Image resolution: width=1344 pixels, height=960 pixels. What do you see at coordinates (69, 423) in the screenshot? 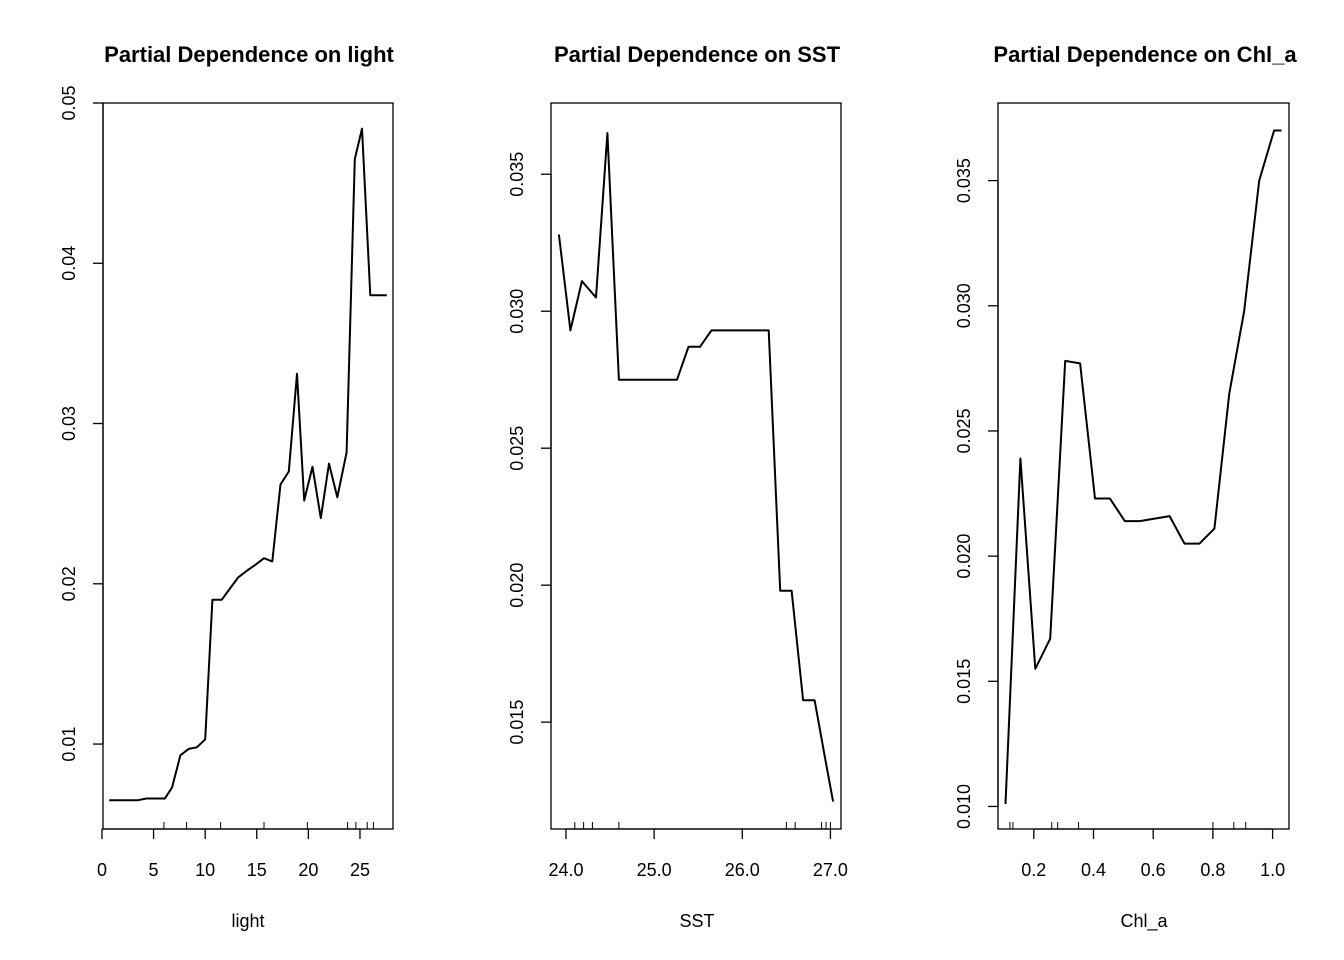
I see `y-tick-label: 0.03` at bounding box center [69, 423].